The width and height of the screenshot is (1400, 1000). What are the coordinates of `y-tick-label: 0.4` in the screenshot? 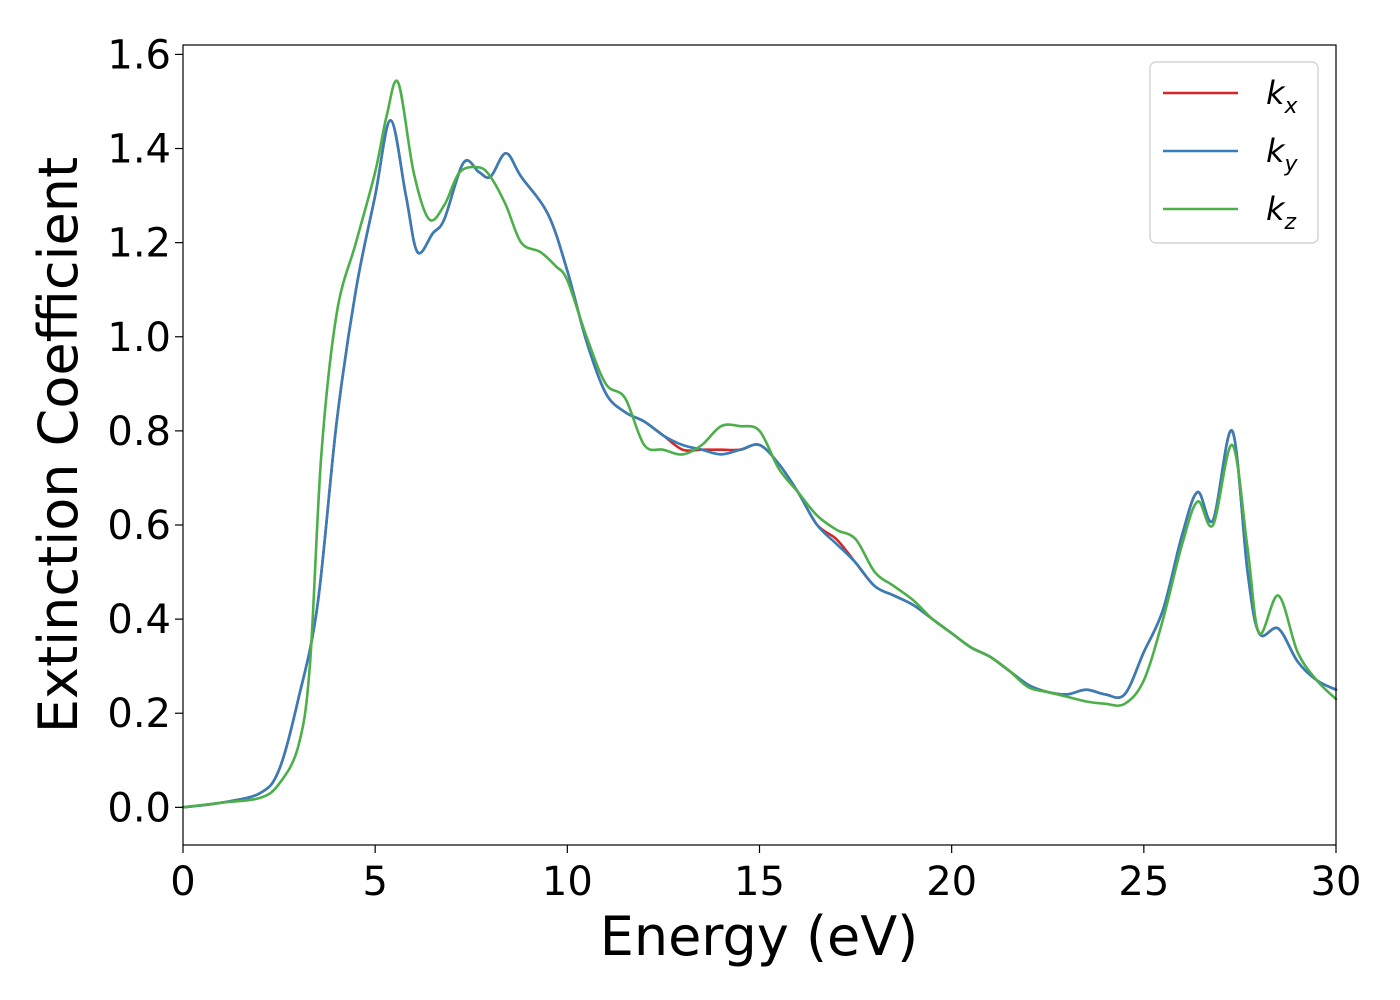 It's located at (139, 620).